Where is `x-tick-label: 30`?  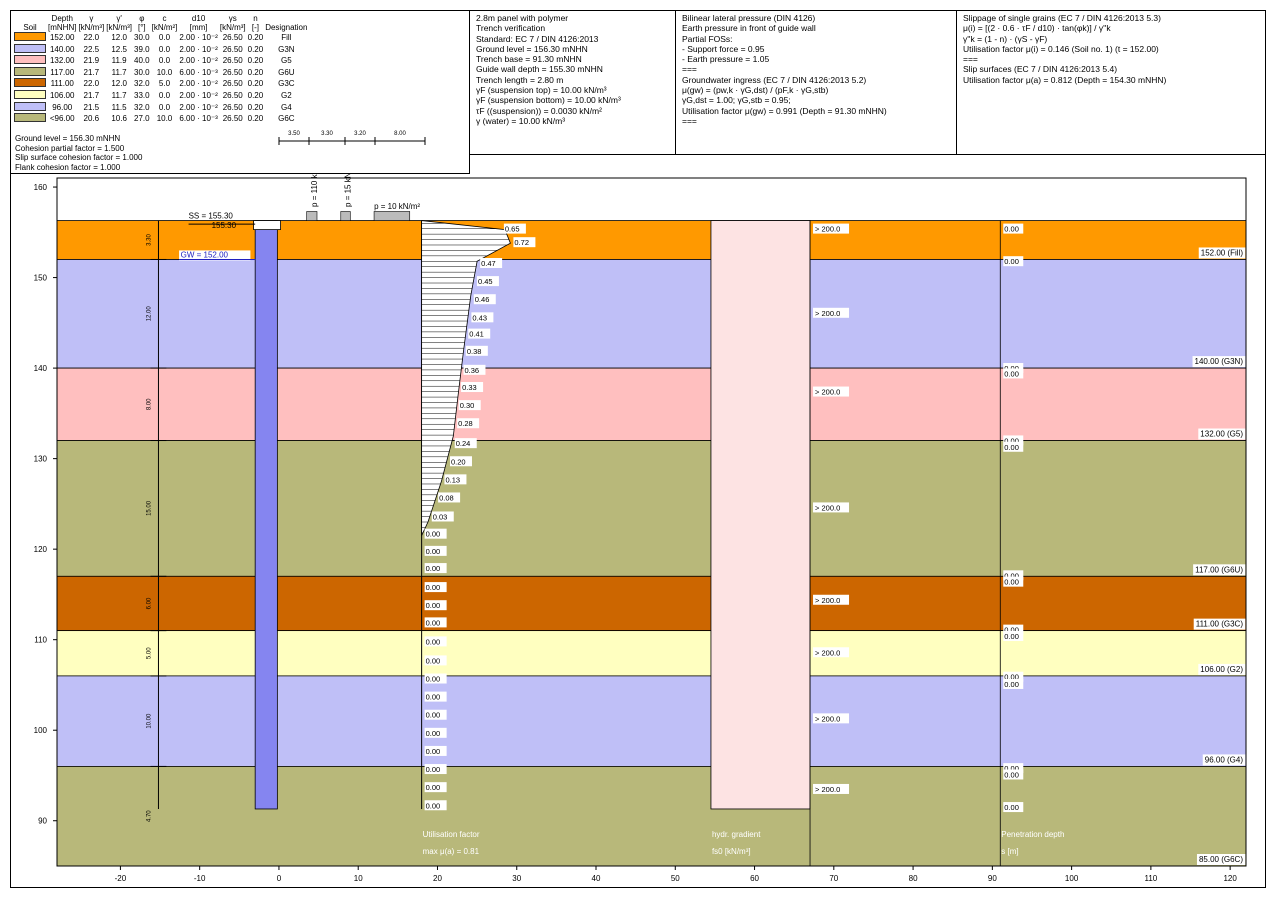
x-tick-label: 30 is located at coordinates (516, 878).